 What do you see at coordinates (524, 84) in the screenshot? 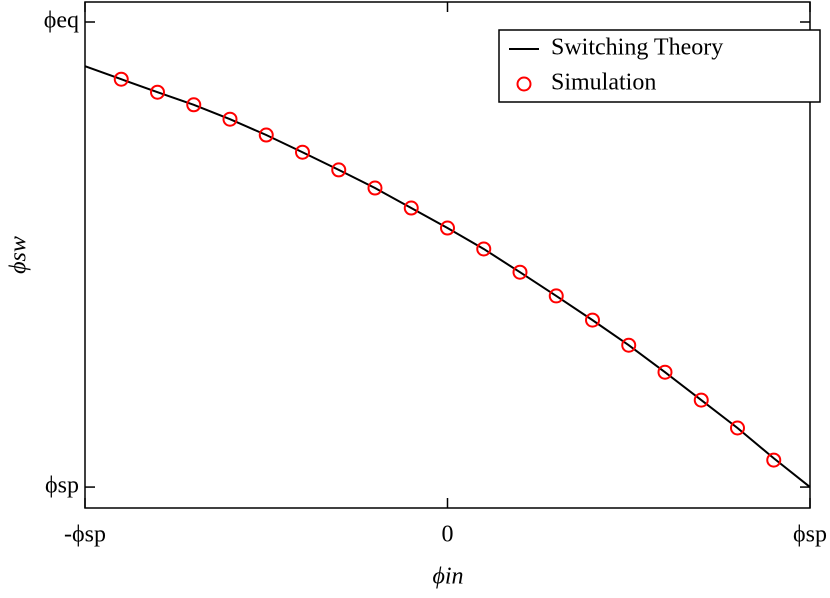
I see `legend-swatch` at bounding box center [524, 84].